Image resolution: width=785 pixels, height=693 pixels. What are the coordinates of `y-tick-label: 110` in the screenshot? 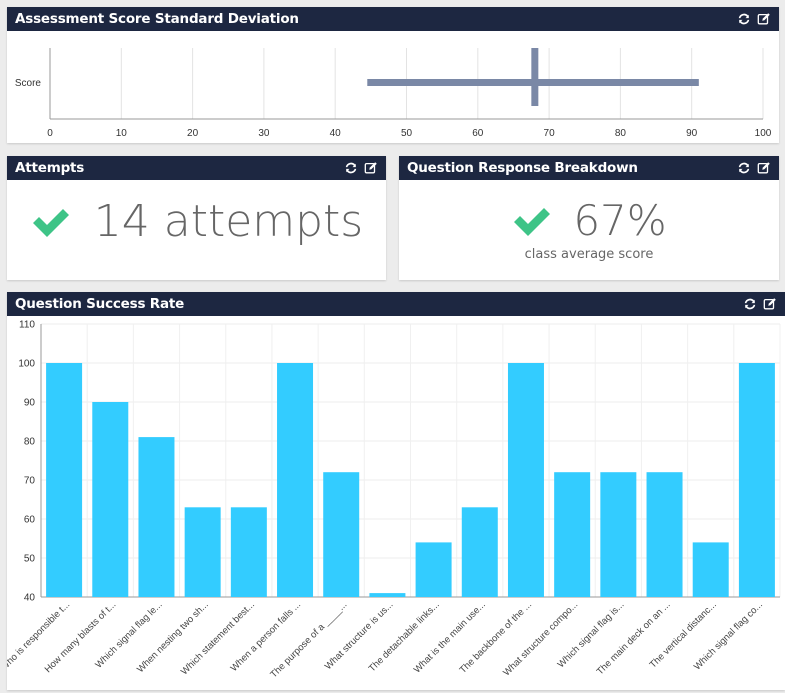 It's located at (27, 325).